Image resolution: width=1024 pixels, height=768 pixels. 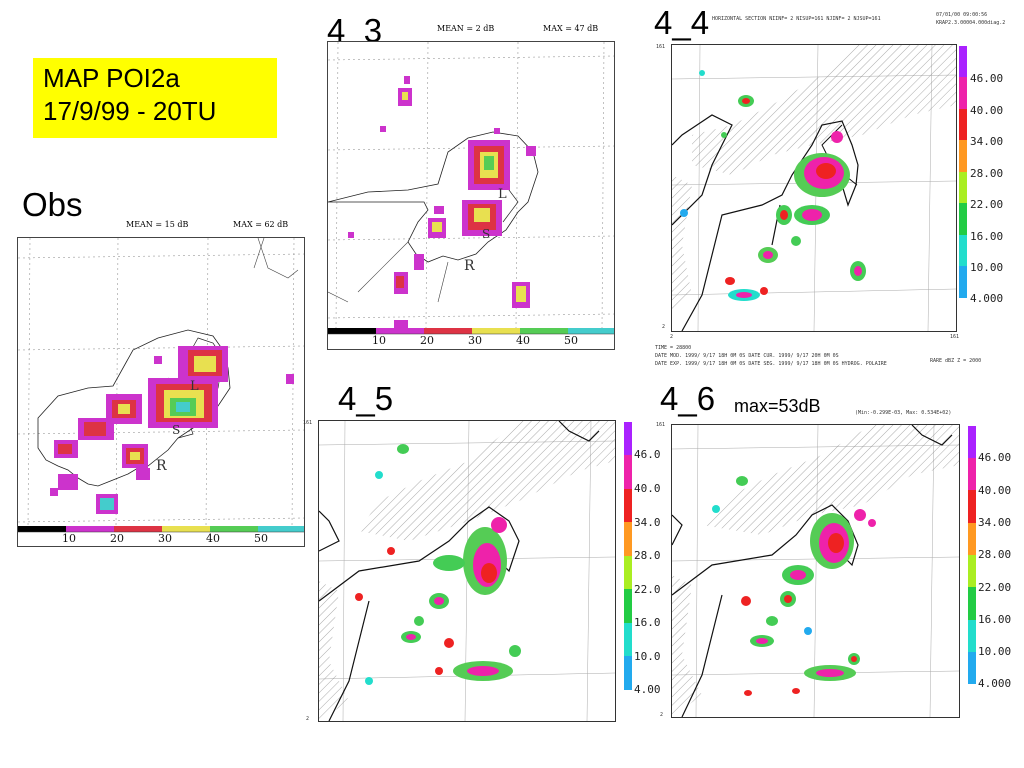 I want to click on run-4-6-corner-top: 161, so click(x=661, y=425).